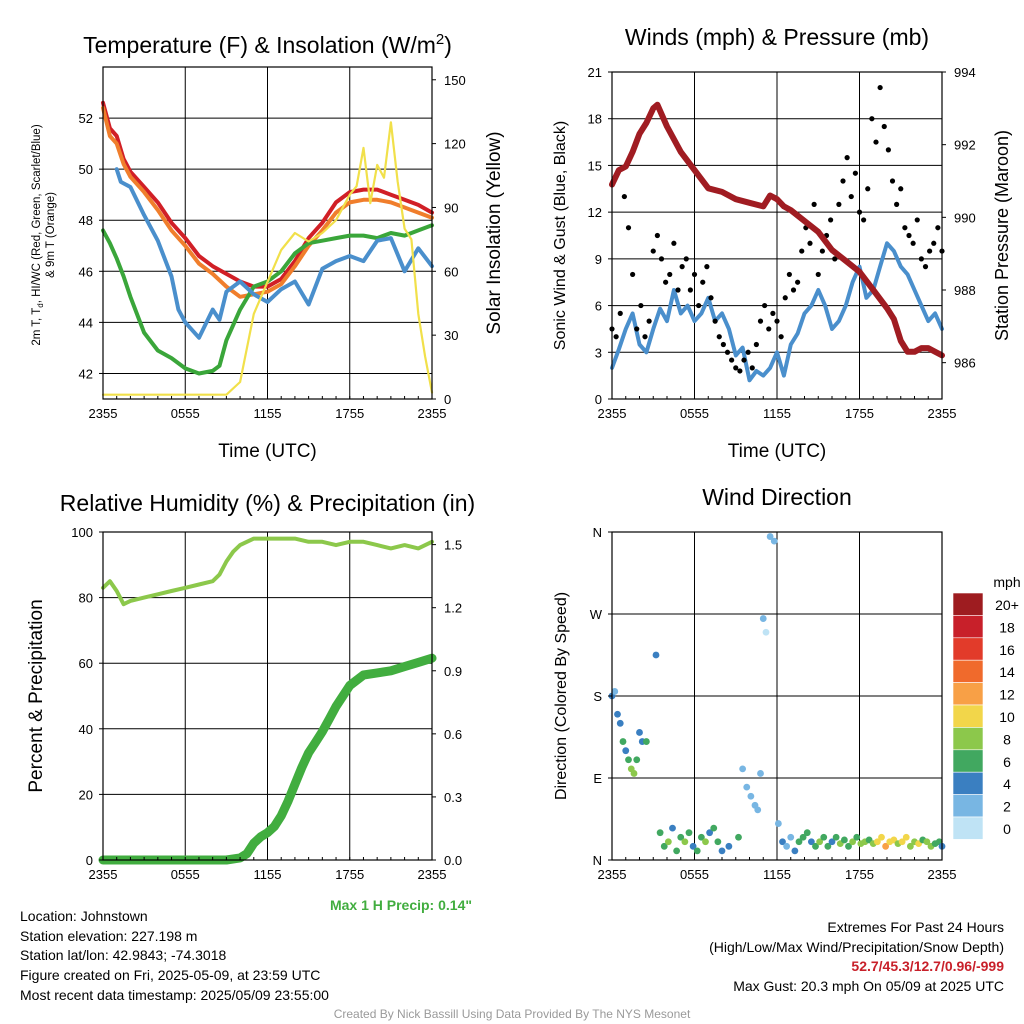  What do you see at coordinates (267, 44) in the screenshot?
I see `chart-title: Temperature (F) & Insolation (W/m2)` at bounding box center [267, 44].